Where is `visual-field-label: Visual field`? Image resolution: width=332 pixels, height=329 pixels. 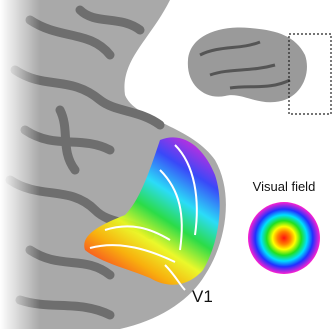 visual-field-label: Visual field is located at coordinates (284, 186).